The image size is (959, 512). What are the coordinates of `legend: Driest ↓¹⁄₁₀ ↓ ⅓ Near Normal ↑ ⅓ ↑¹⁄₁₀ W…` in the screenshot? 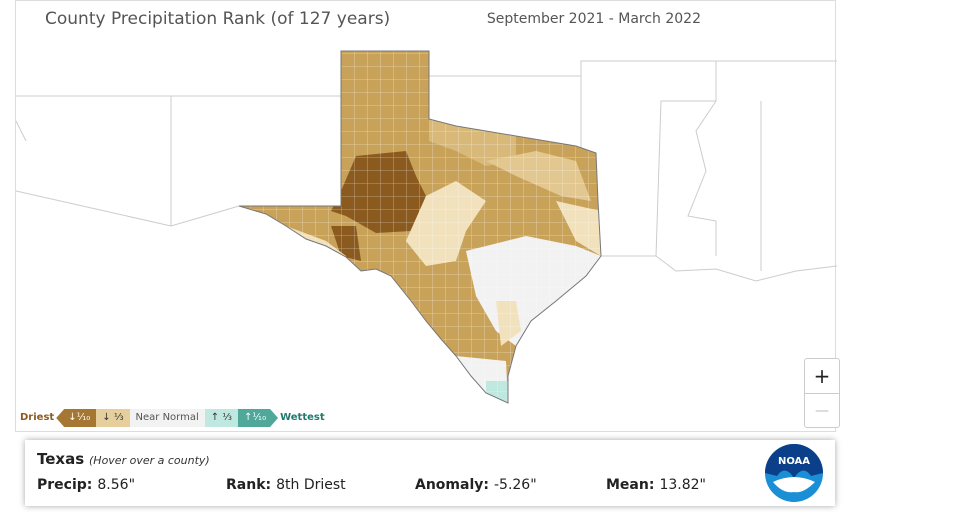 It's located at (172, 418).